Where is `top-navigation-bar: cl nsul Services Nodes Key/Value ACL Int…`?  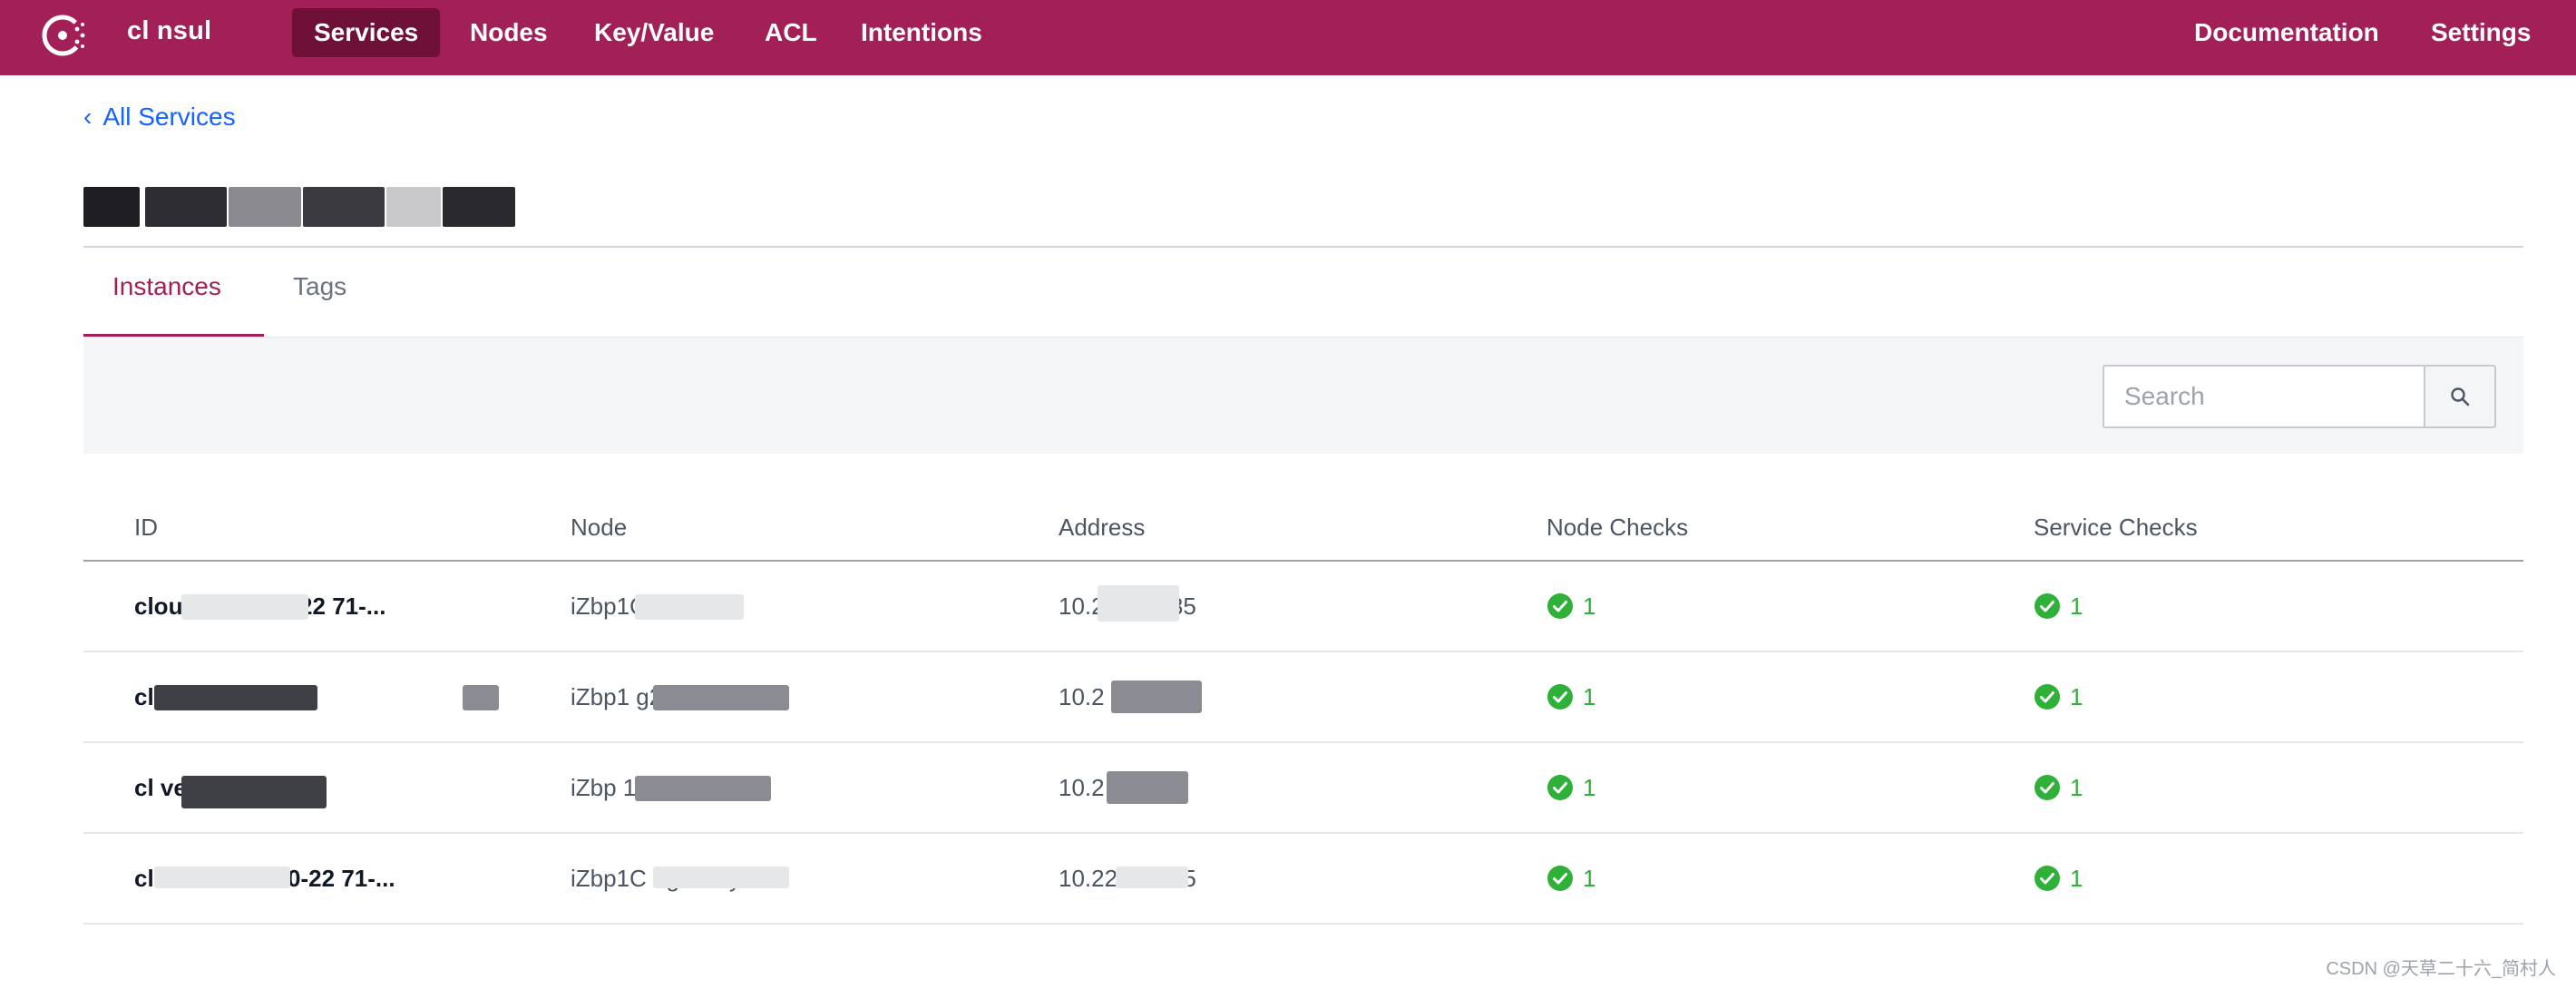 top-navigation-bar: cl nsul Services Nodes Key/Value ACL Int… is located at coordinates (1288, 37).